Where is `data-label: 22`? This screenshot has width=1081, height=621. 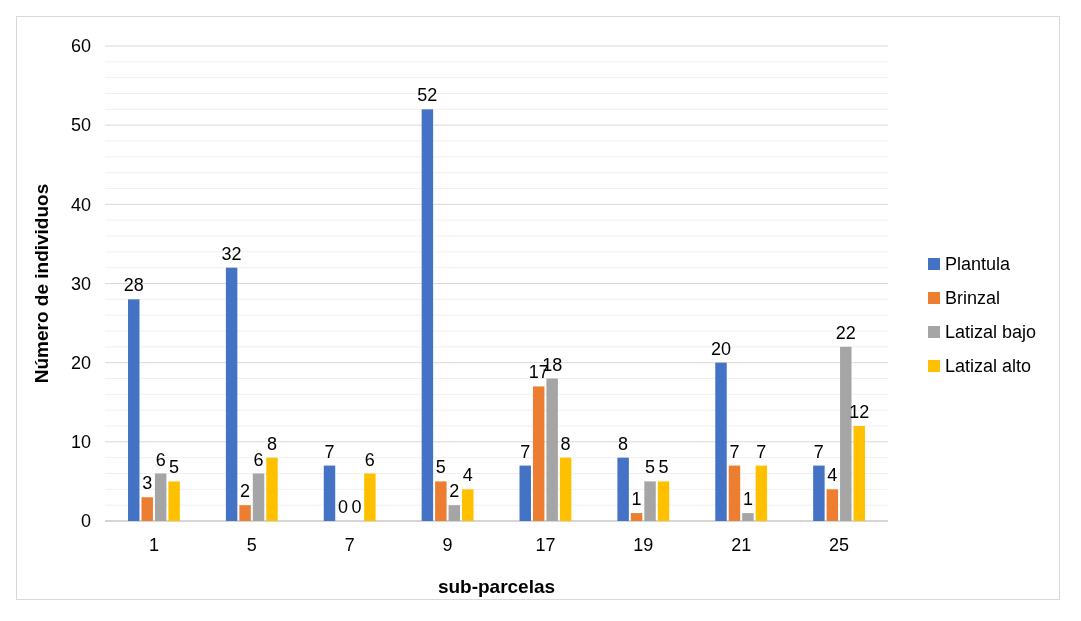 data-label: 22 is located at coordinates (845, 332).